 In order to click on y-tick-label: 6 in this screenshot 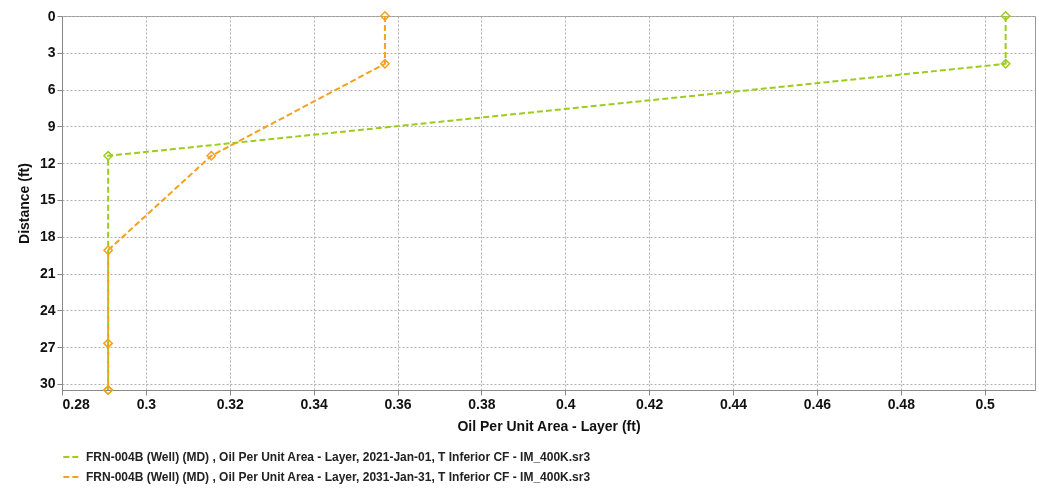, I will do `click(51, 89)`.